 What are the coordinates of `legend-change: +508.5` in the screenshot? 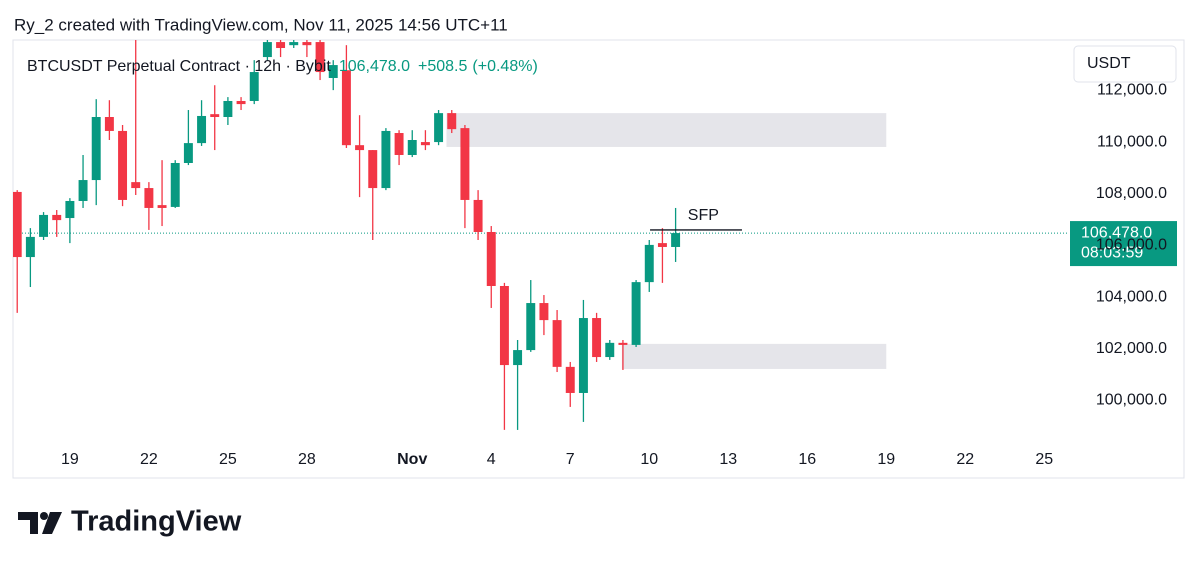 It's located at (442, 66).